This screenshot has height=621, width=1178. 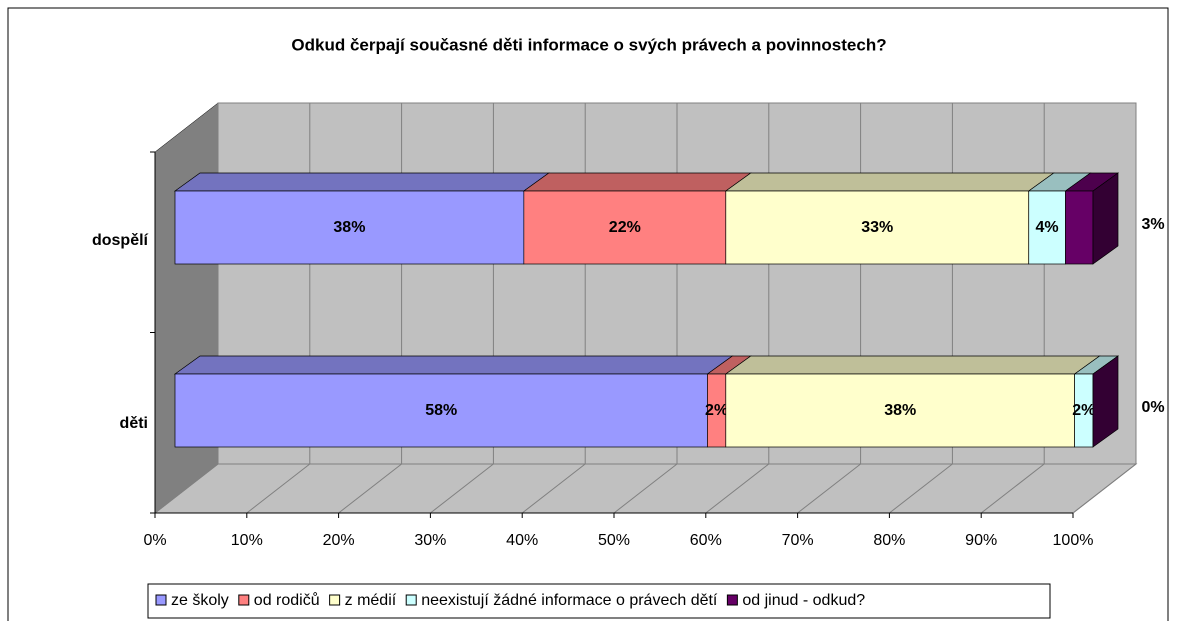 What do you see at coordinates (430, 540) in the screenshot?
I see `x-tick-label: 30%` at bounding box center [430, 540].